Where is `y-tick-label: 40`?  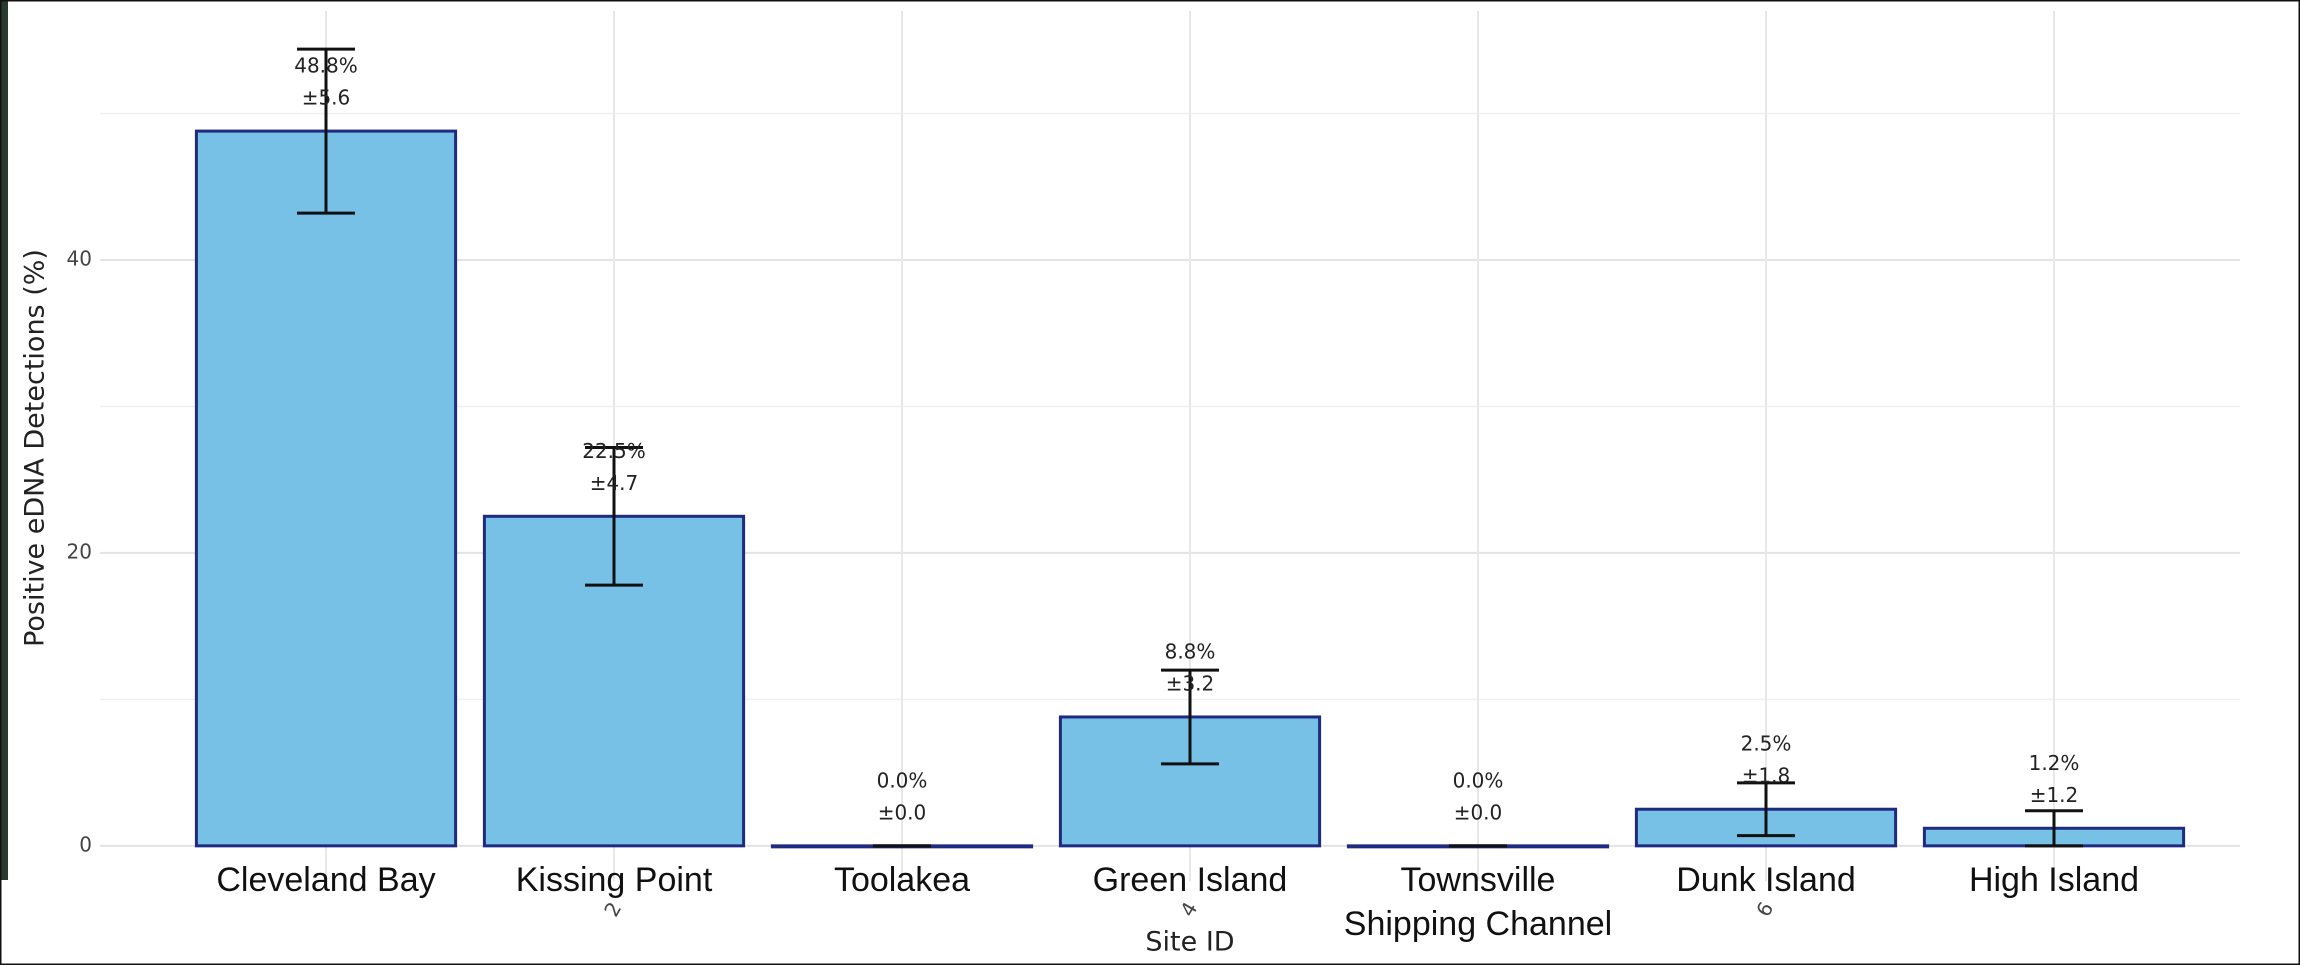 y-tick-label: 40 is located at coordinates (79, 258).